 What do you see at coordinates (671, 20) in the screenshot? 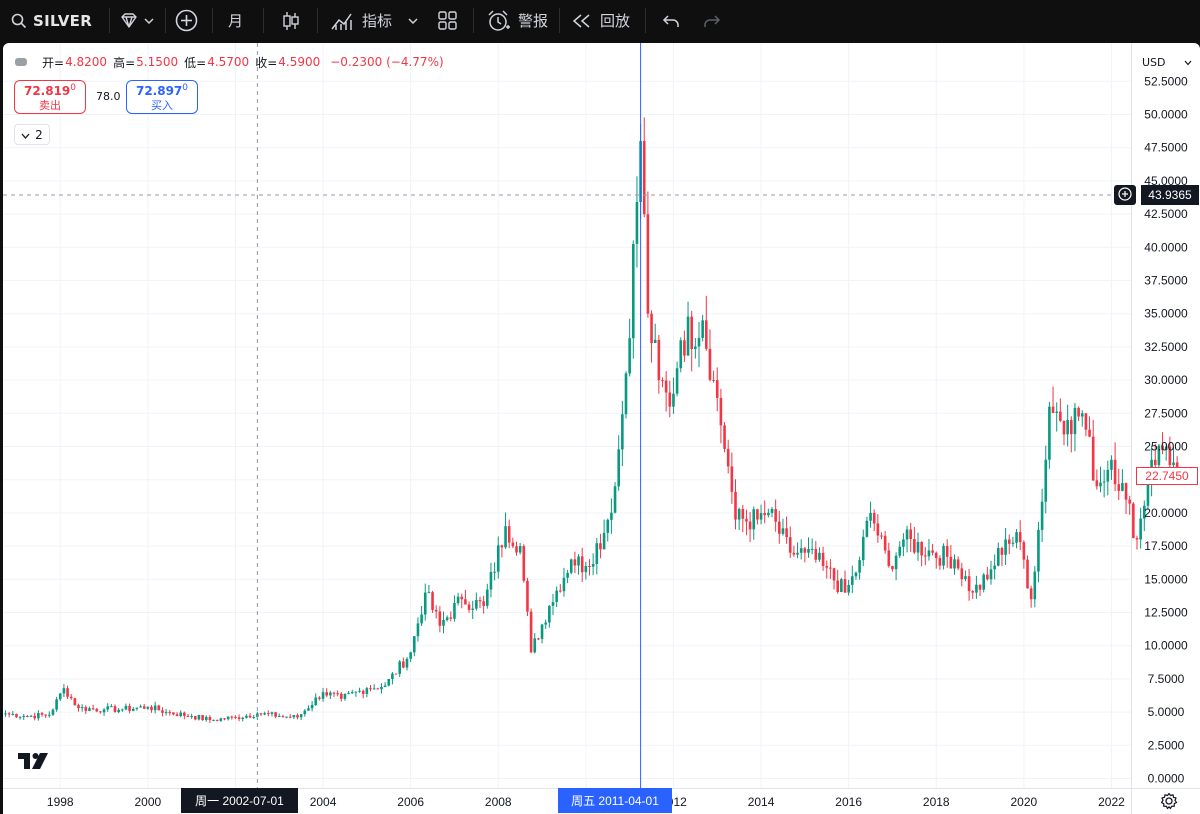
I see `undo-button` at bounding box center [671, 20].